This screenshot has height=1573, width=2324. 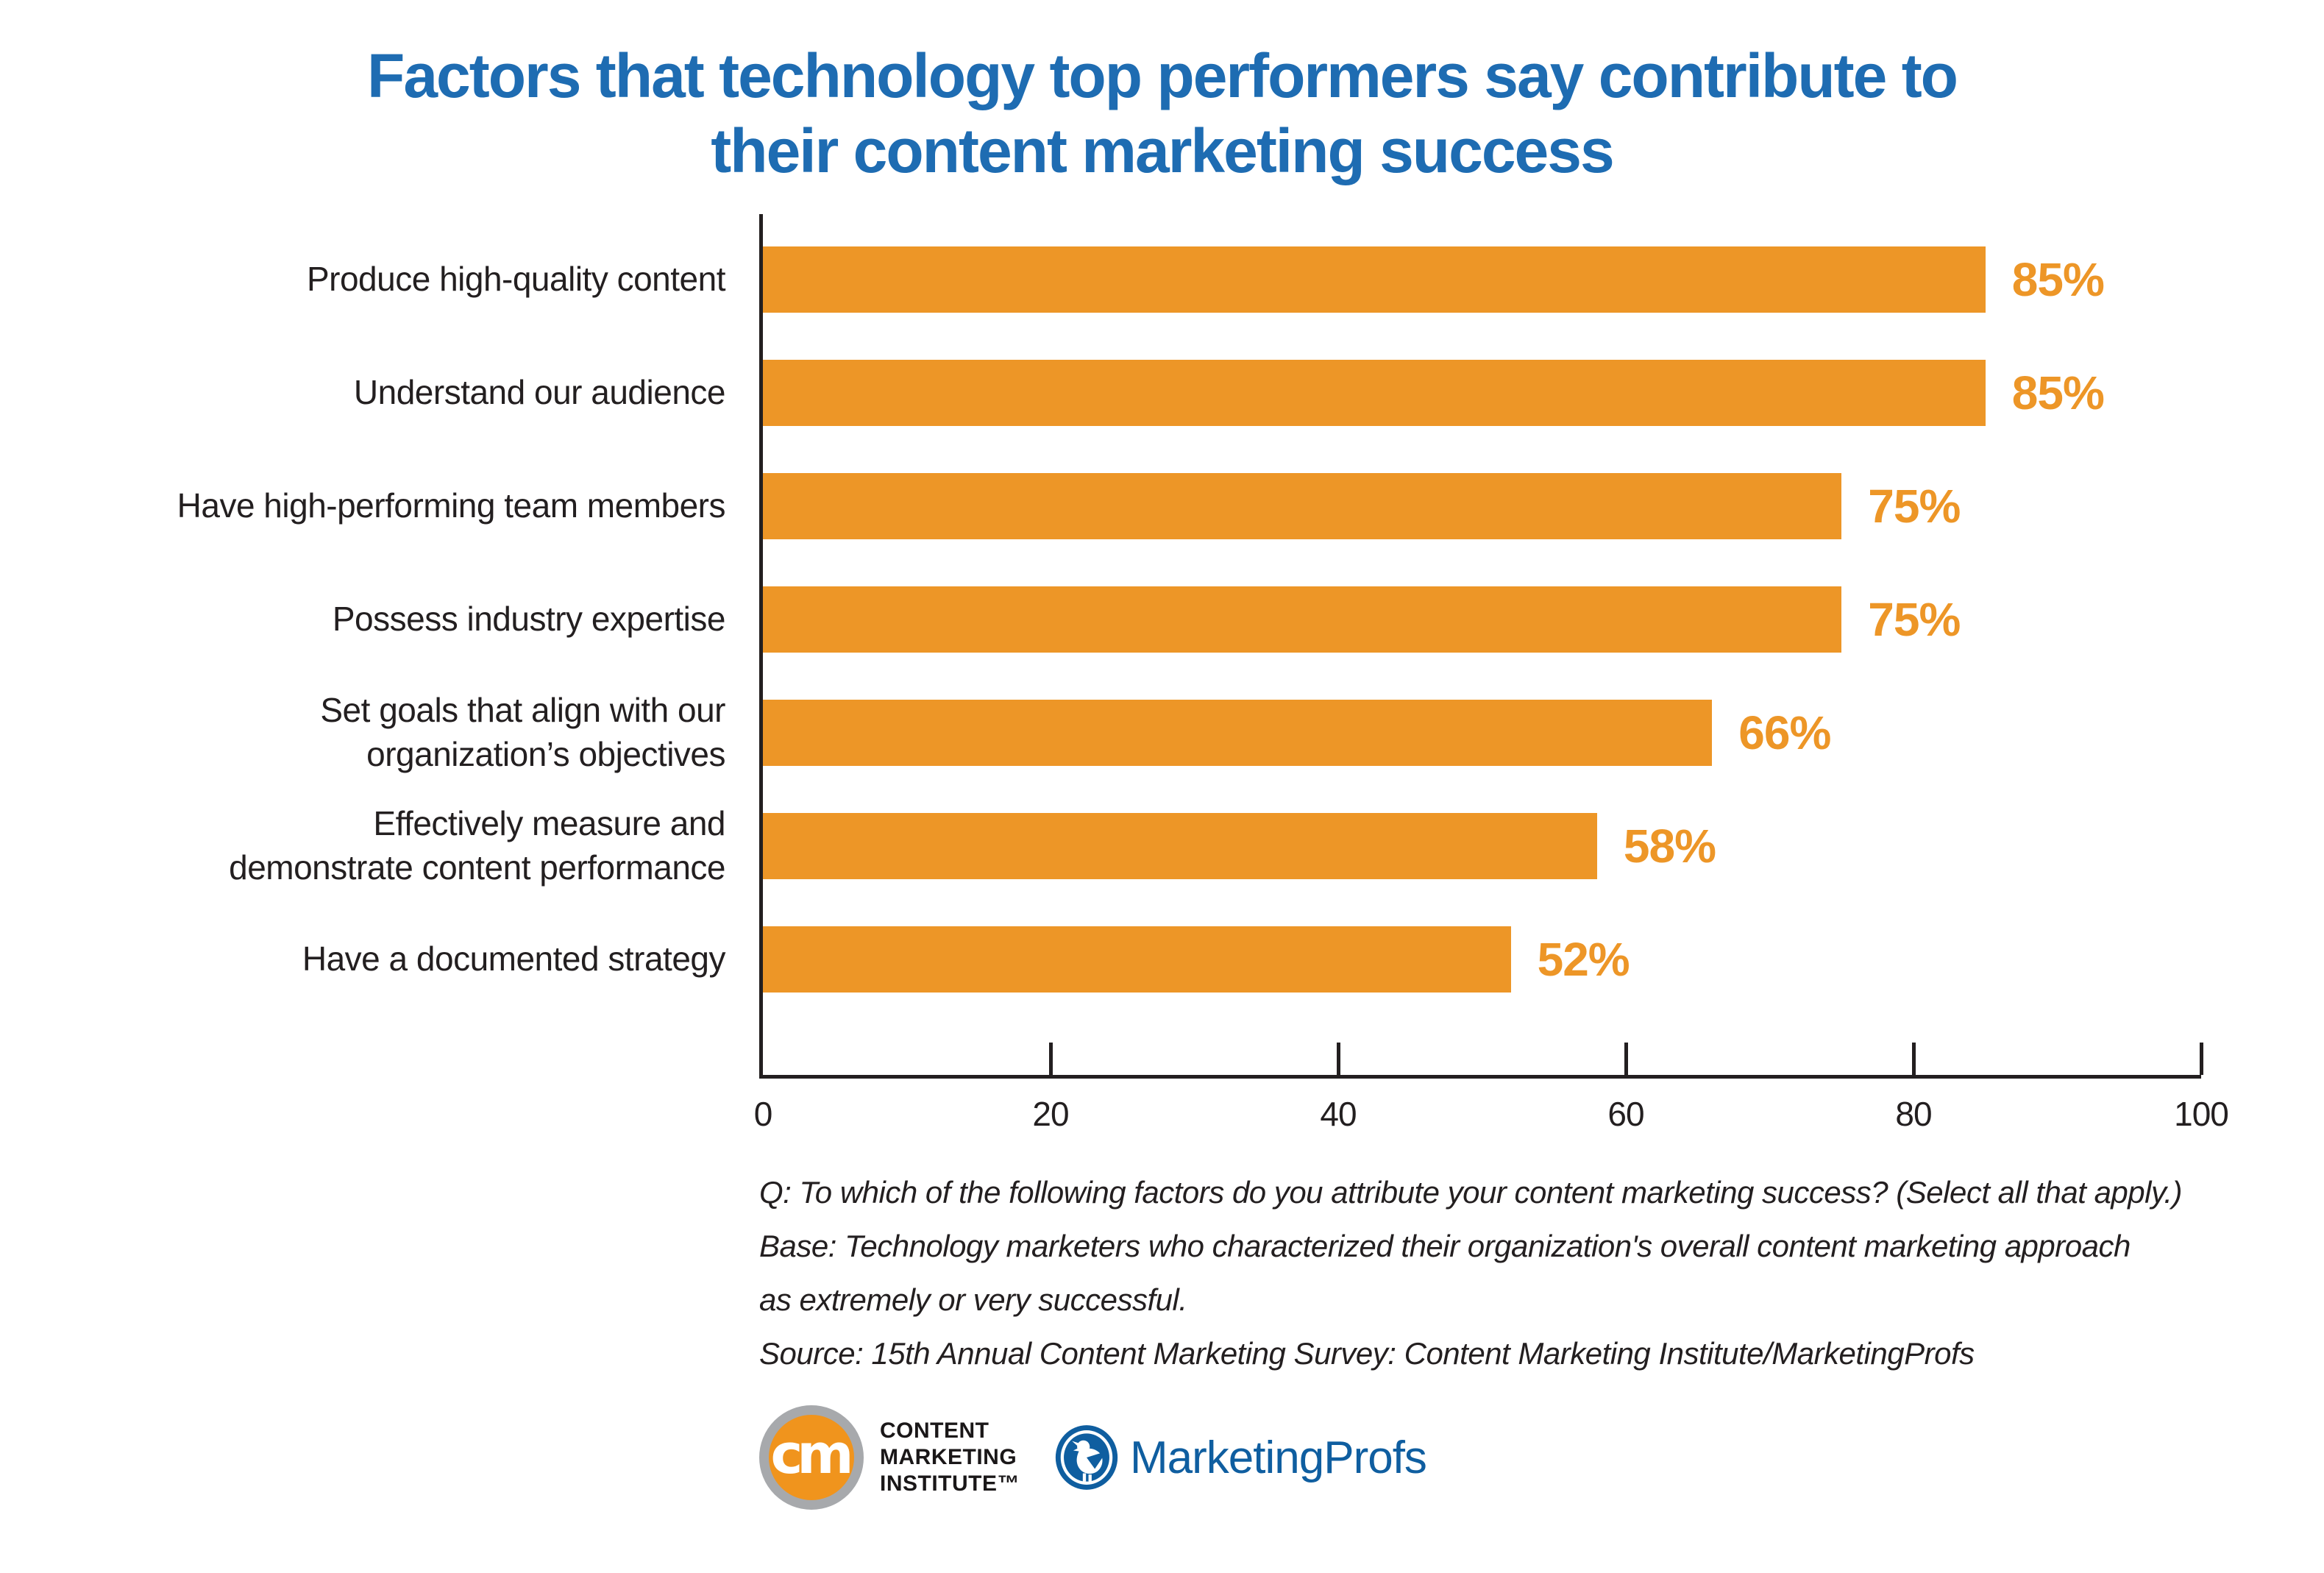 I want to click on value-label: 52%, so click(x=1583, y=959).